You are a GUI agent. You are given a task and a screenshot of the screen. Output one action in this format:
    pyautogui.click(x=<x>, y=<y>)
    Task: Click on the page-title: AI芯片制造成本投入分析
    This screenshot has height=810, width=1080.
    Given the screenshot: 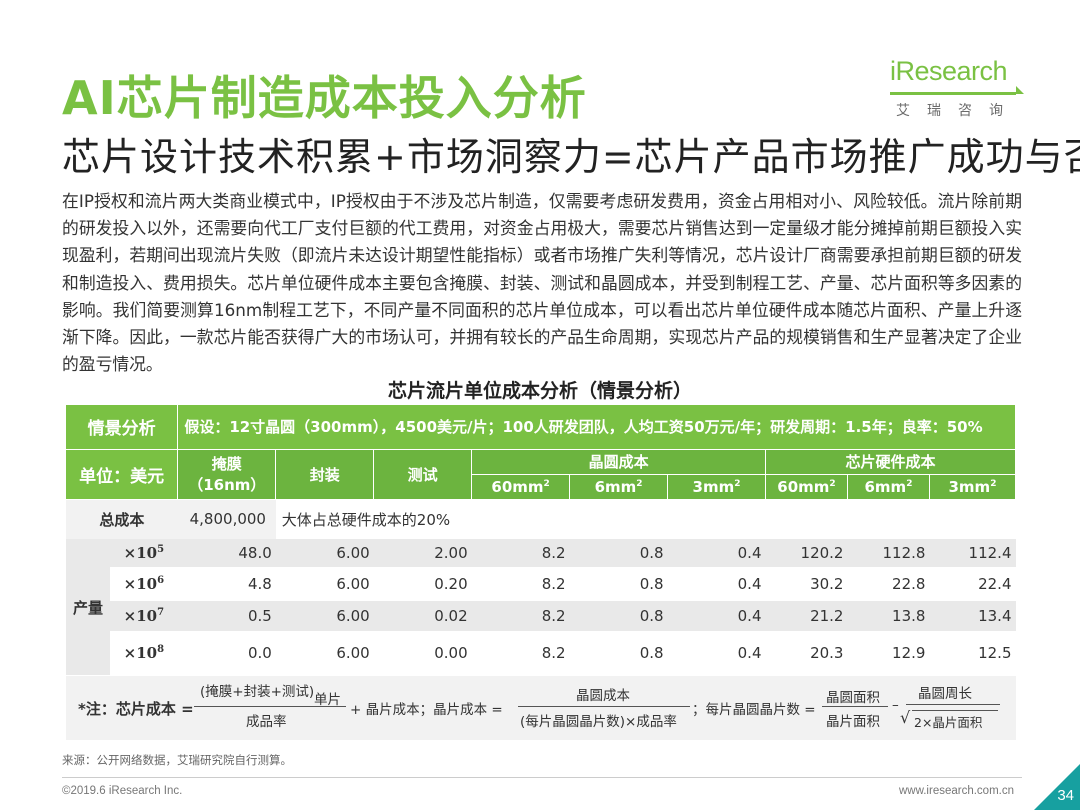 What is the action you would take?
    pyautogui.click(x=324, y=98)
    